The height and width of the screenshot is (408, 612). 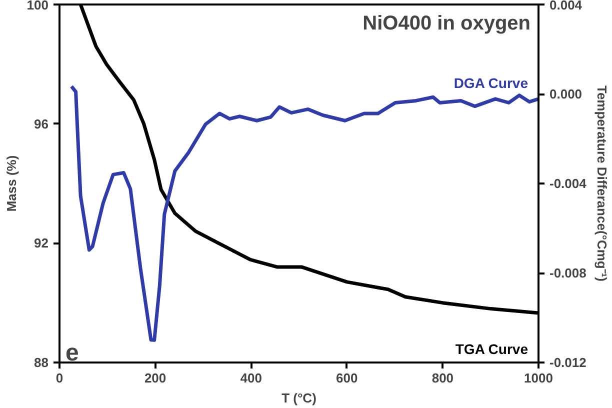 I want to click on x-tick-label: 400, so click(x=251, y=378).